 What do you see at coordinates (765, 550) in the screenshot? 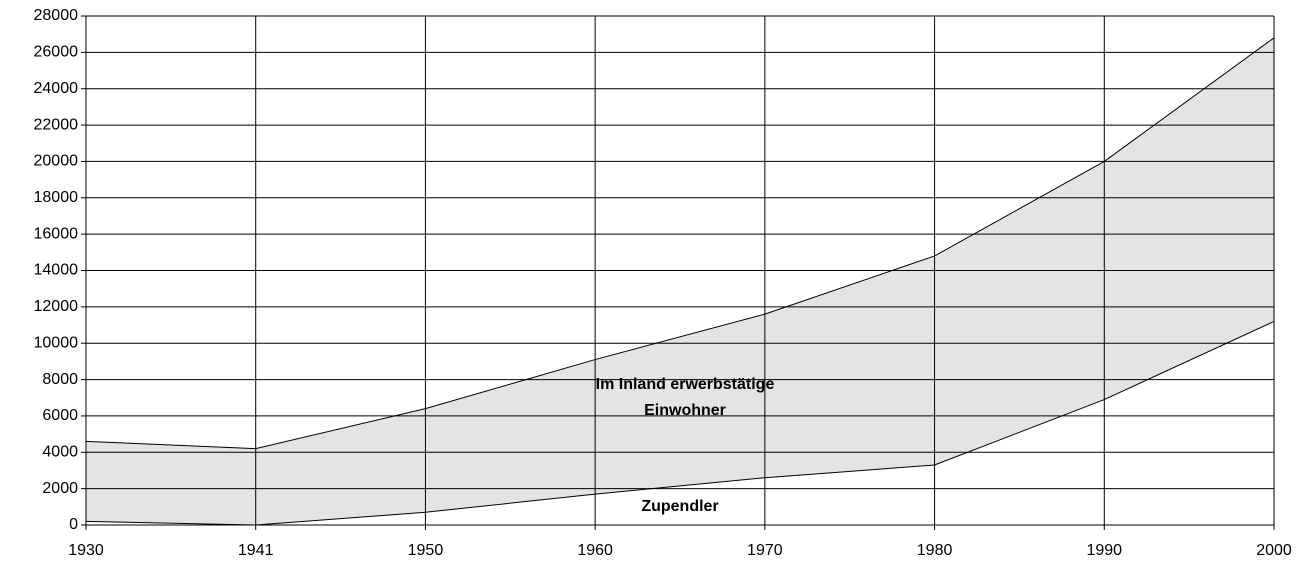
I see `x-tick-label: 1970` at bounding box center [765, 550].